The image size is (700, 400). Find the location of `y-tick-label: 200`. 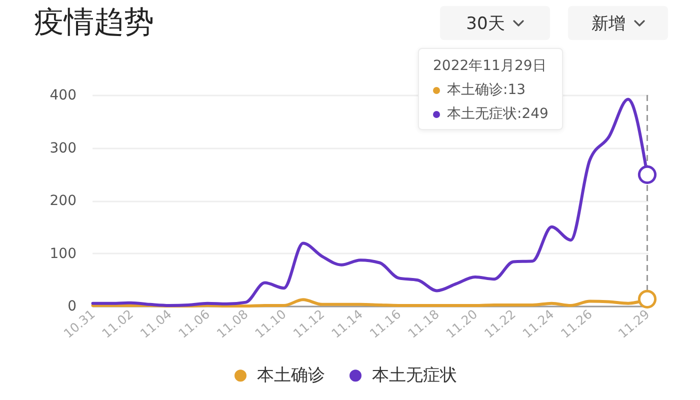

y-tick-label: 200 is located at coordinates (63, 201).